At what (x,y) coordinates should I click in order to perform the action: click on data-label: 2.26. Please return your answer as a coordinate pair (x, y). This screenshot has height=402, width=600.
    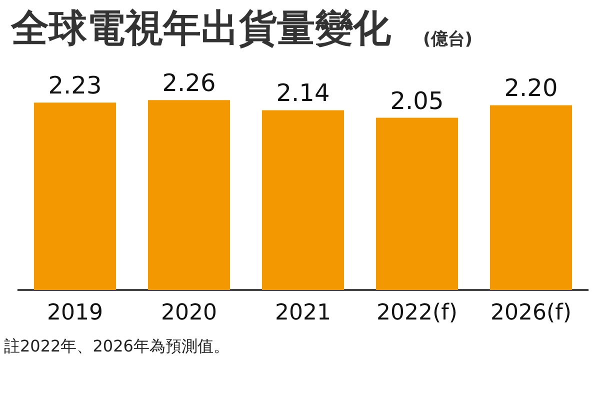
    Looking at the image, I should click on (189, 83).